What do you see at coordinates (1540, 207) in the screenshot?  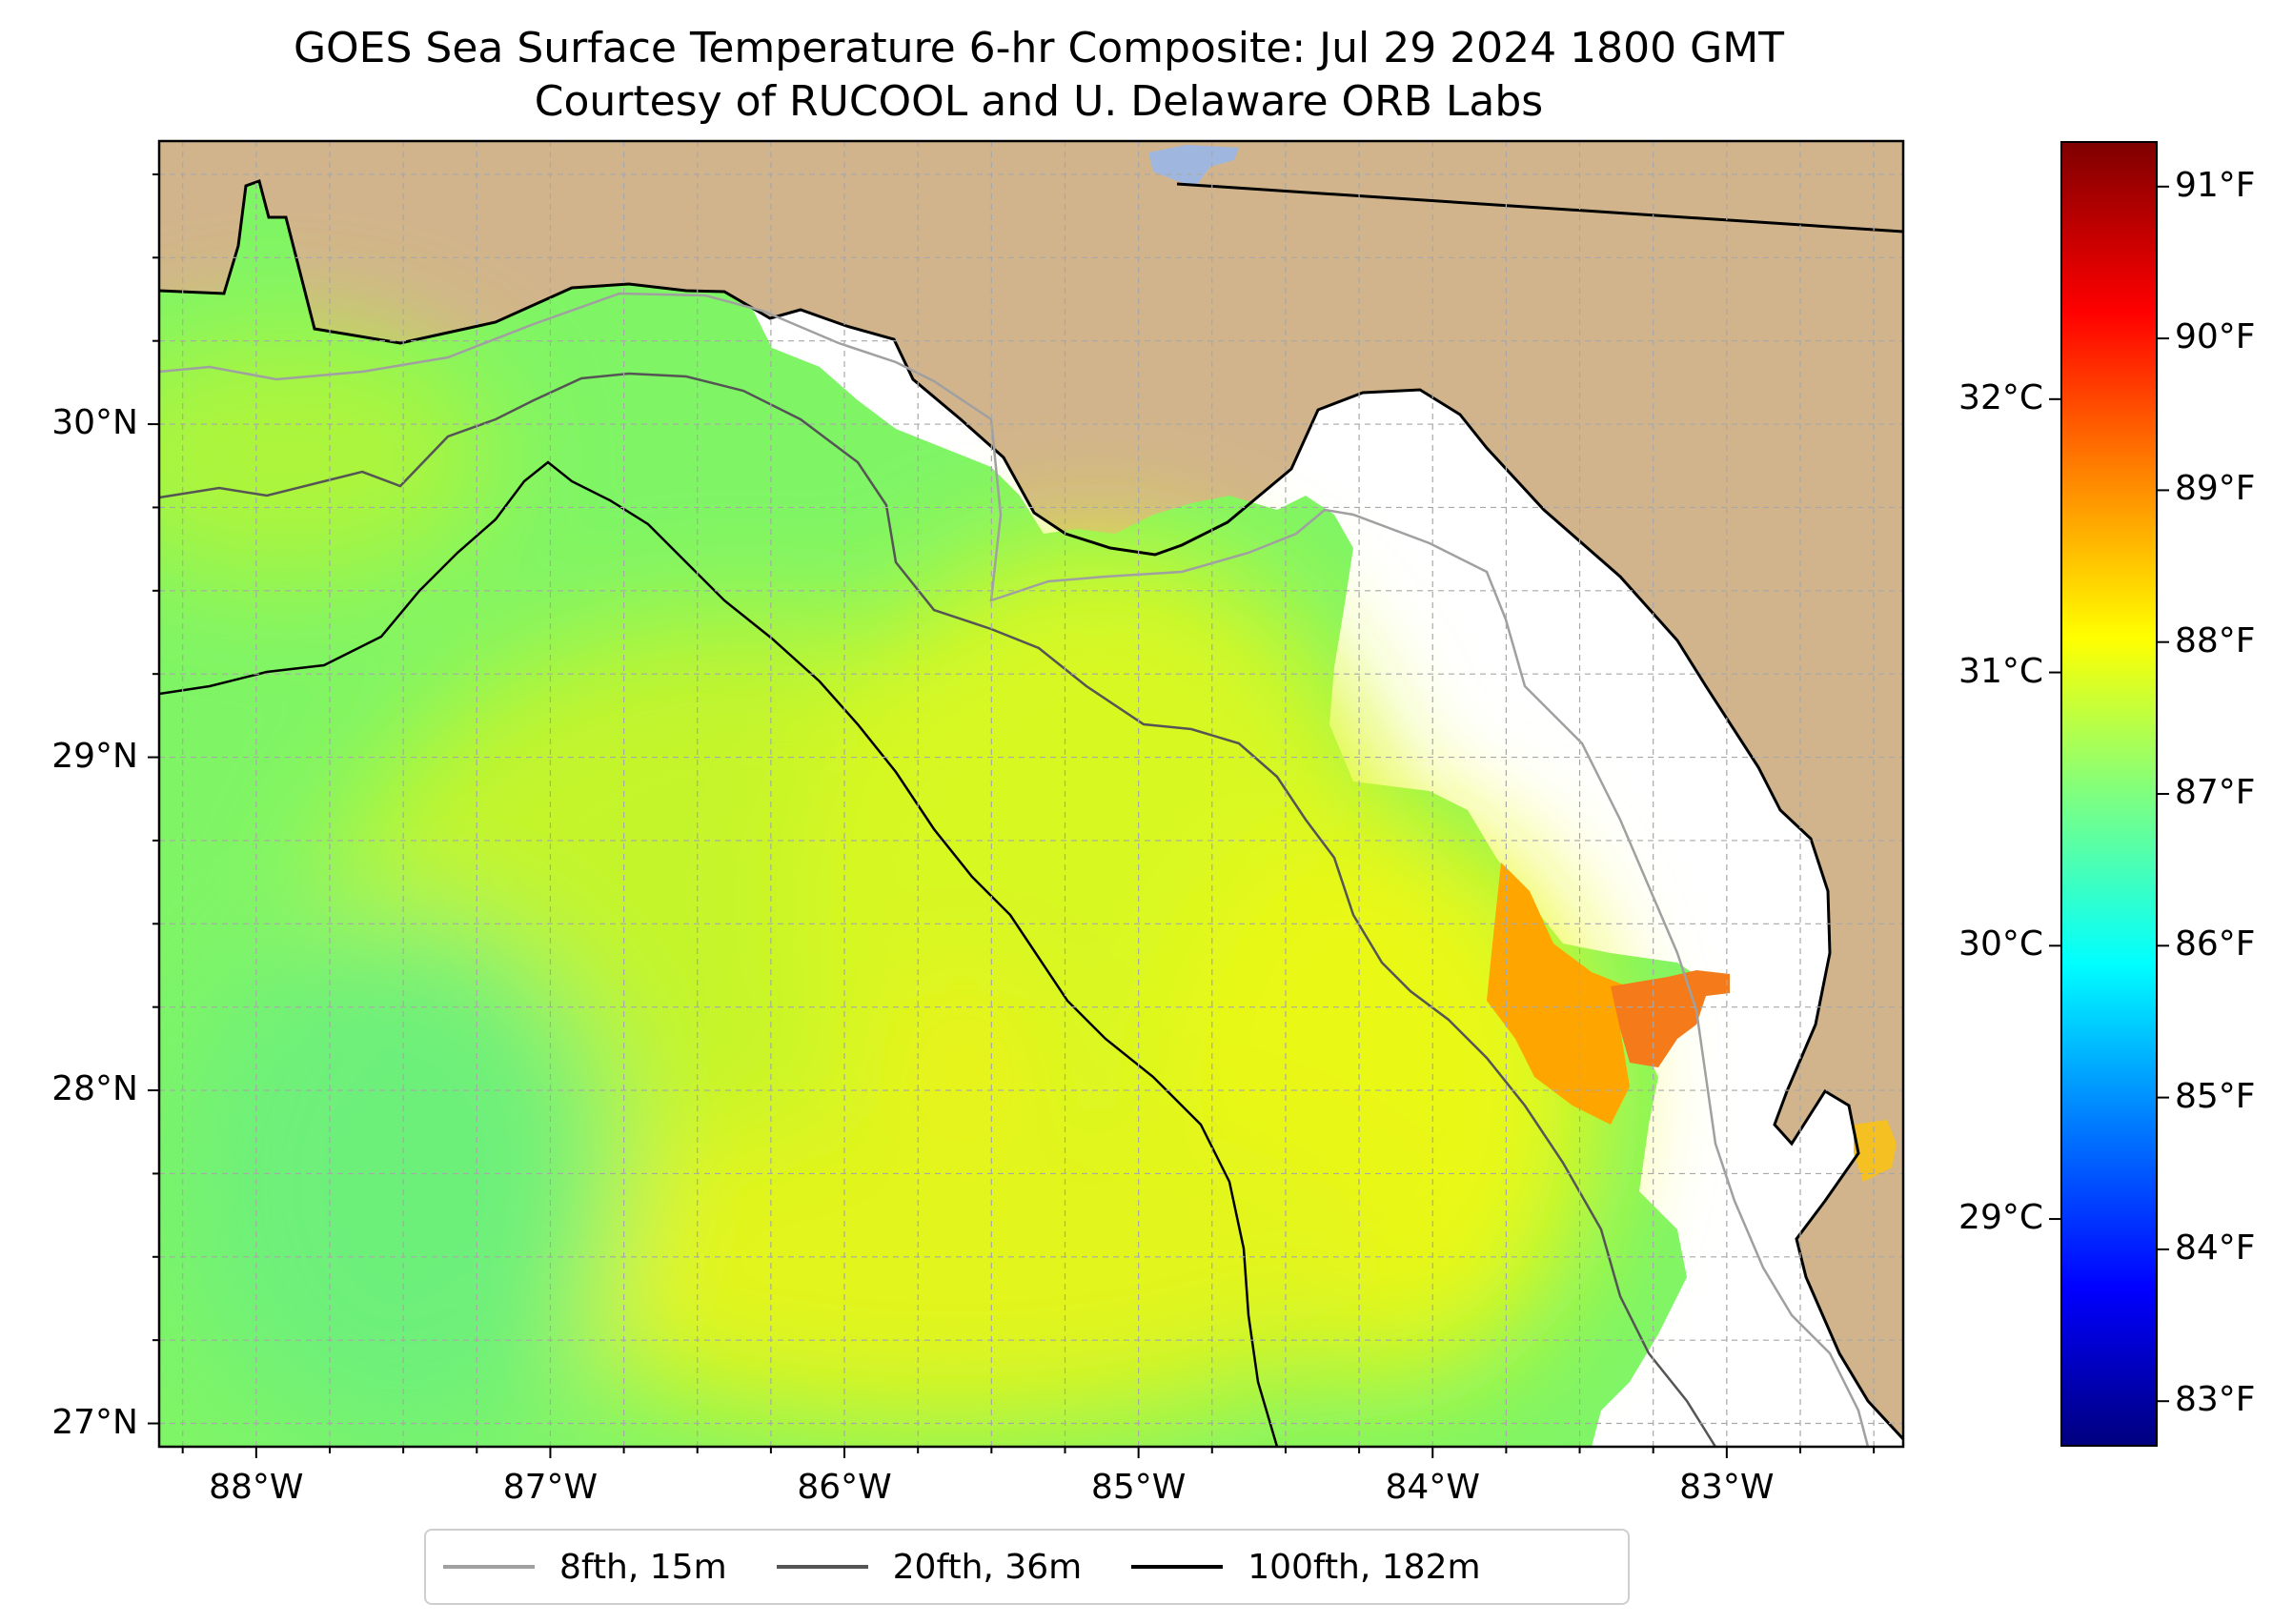 I see `state-border-line` at bounding box center [1540, 207].